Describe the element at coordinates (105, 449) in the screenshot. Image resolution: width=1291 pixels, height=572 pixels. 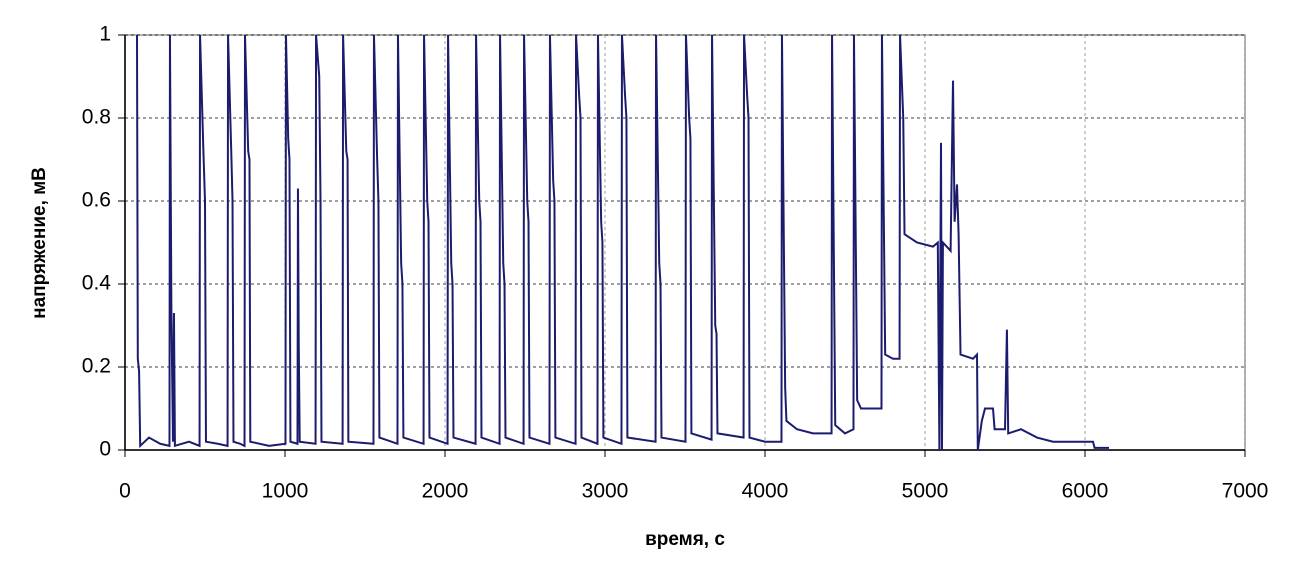
I see `y-tick-label: 0` at that location.